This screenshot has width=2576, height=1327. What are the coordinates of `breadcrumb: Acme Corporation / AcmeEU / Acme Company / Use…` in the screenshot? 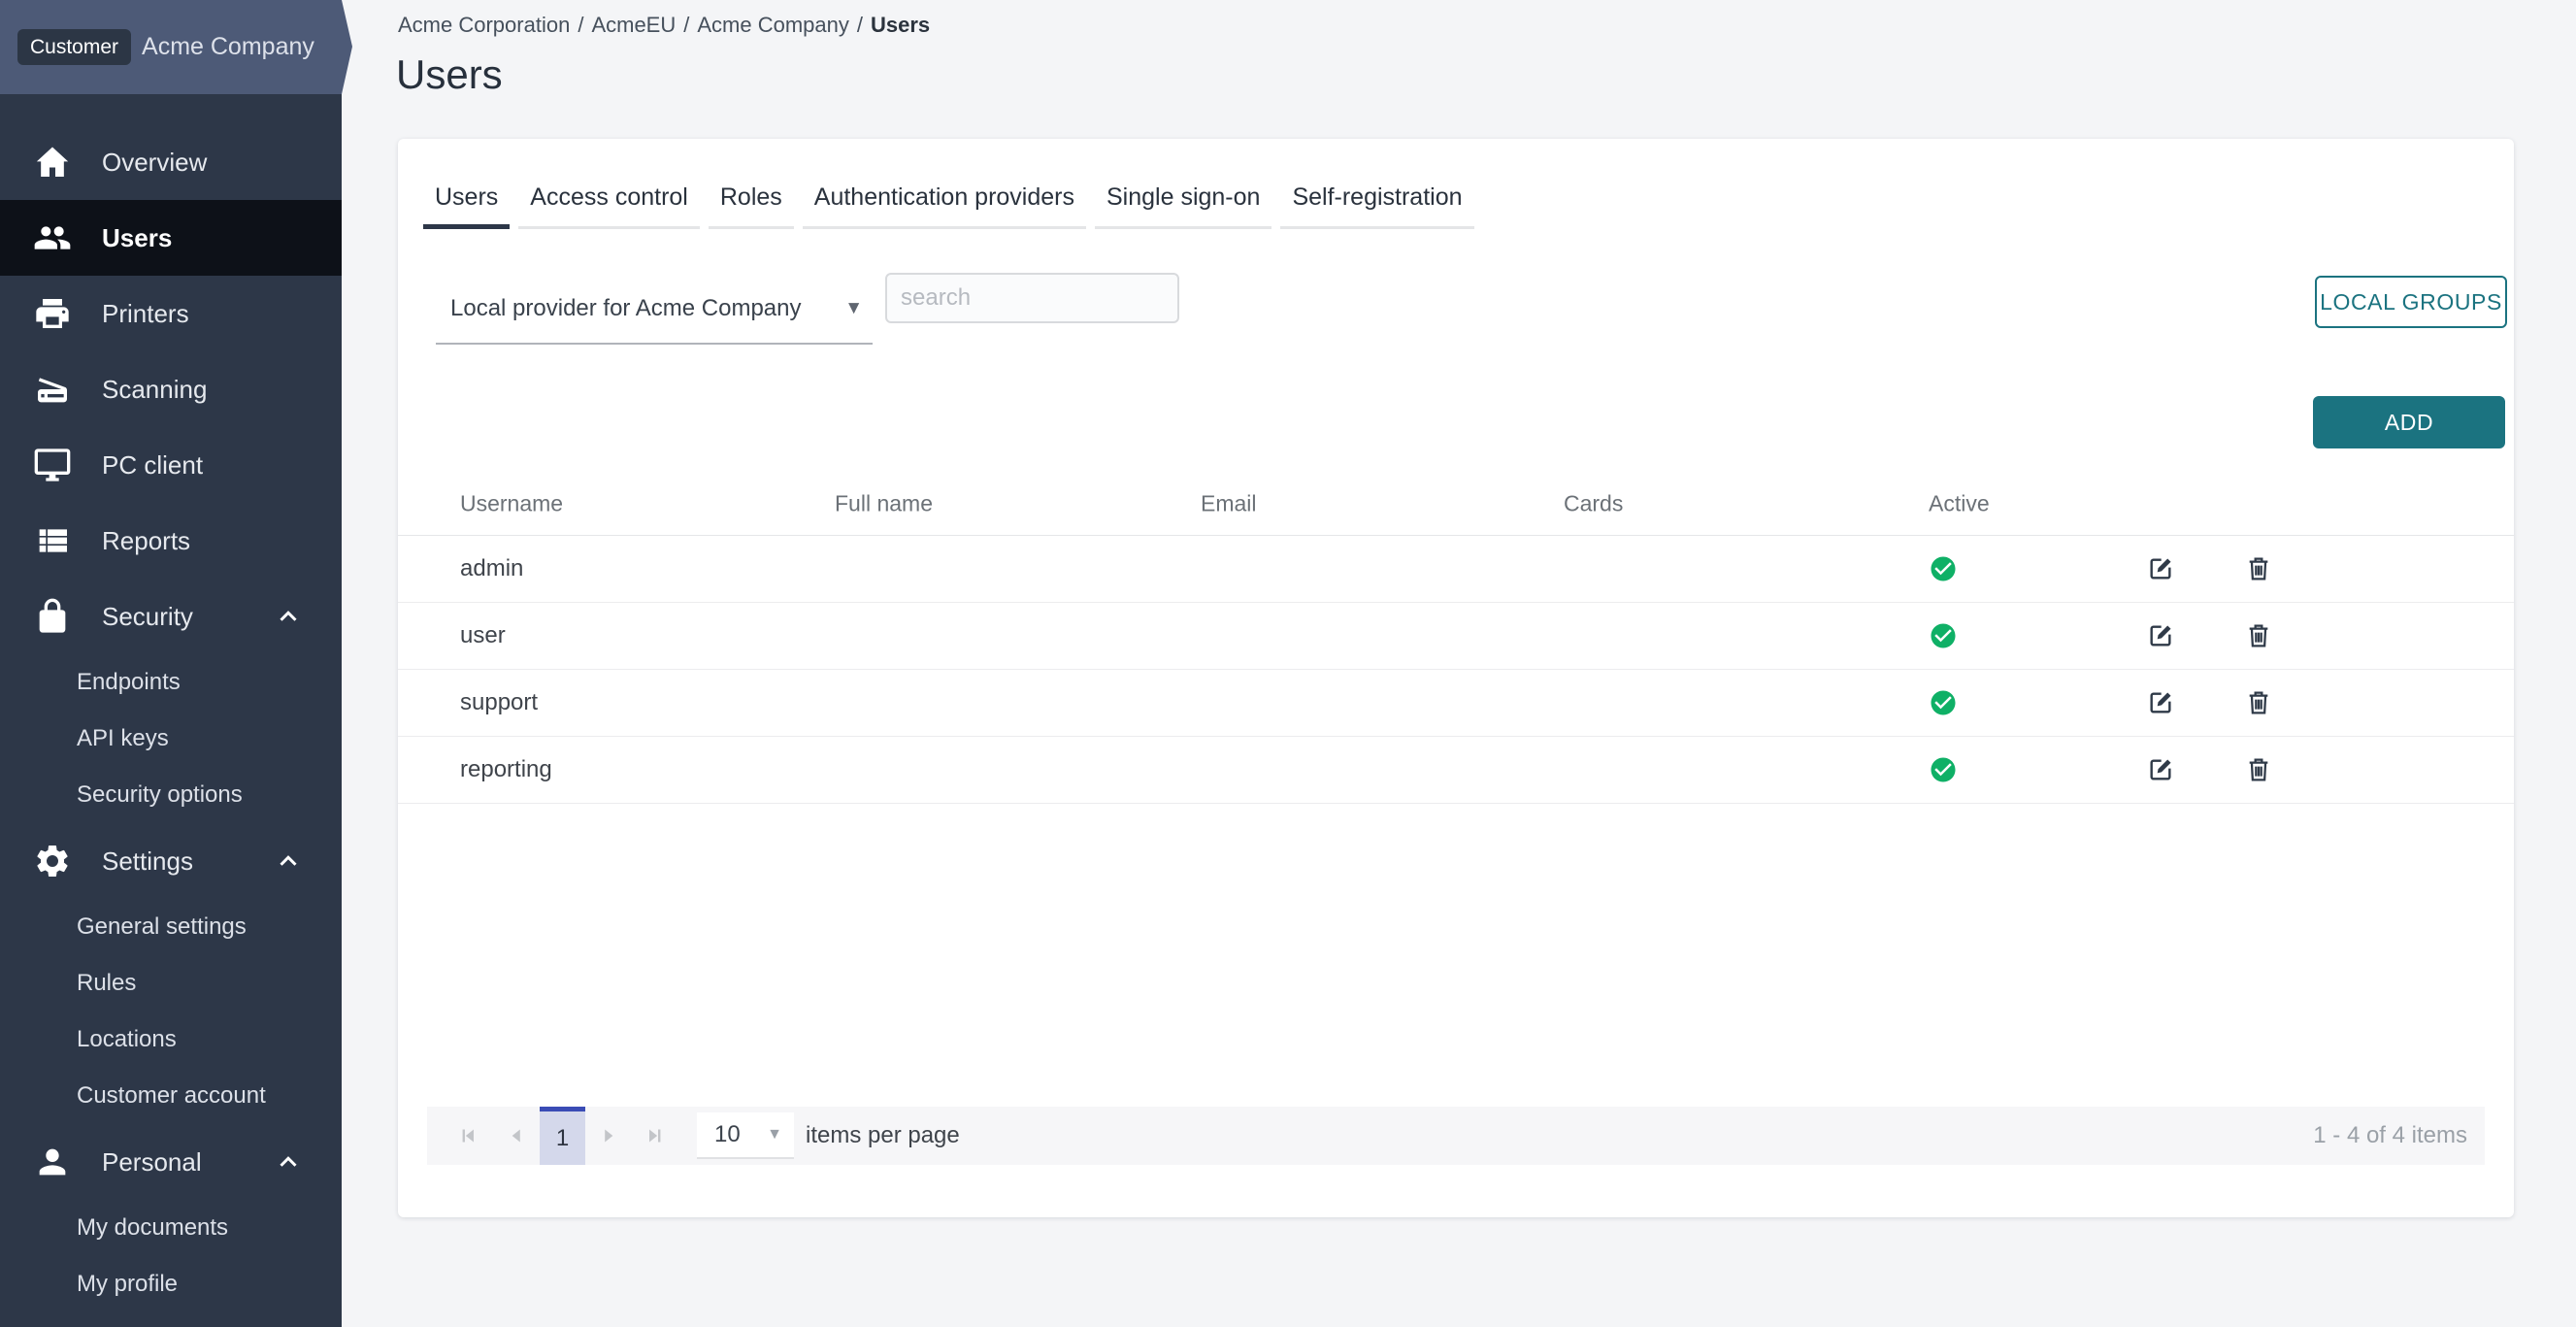 It's located at (664, 26).